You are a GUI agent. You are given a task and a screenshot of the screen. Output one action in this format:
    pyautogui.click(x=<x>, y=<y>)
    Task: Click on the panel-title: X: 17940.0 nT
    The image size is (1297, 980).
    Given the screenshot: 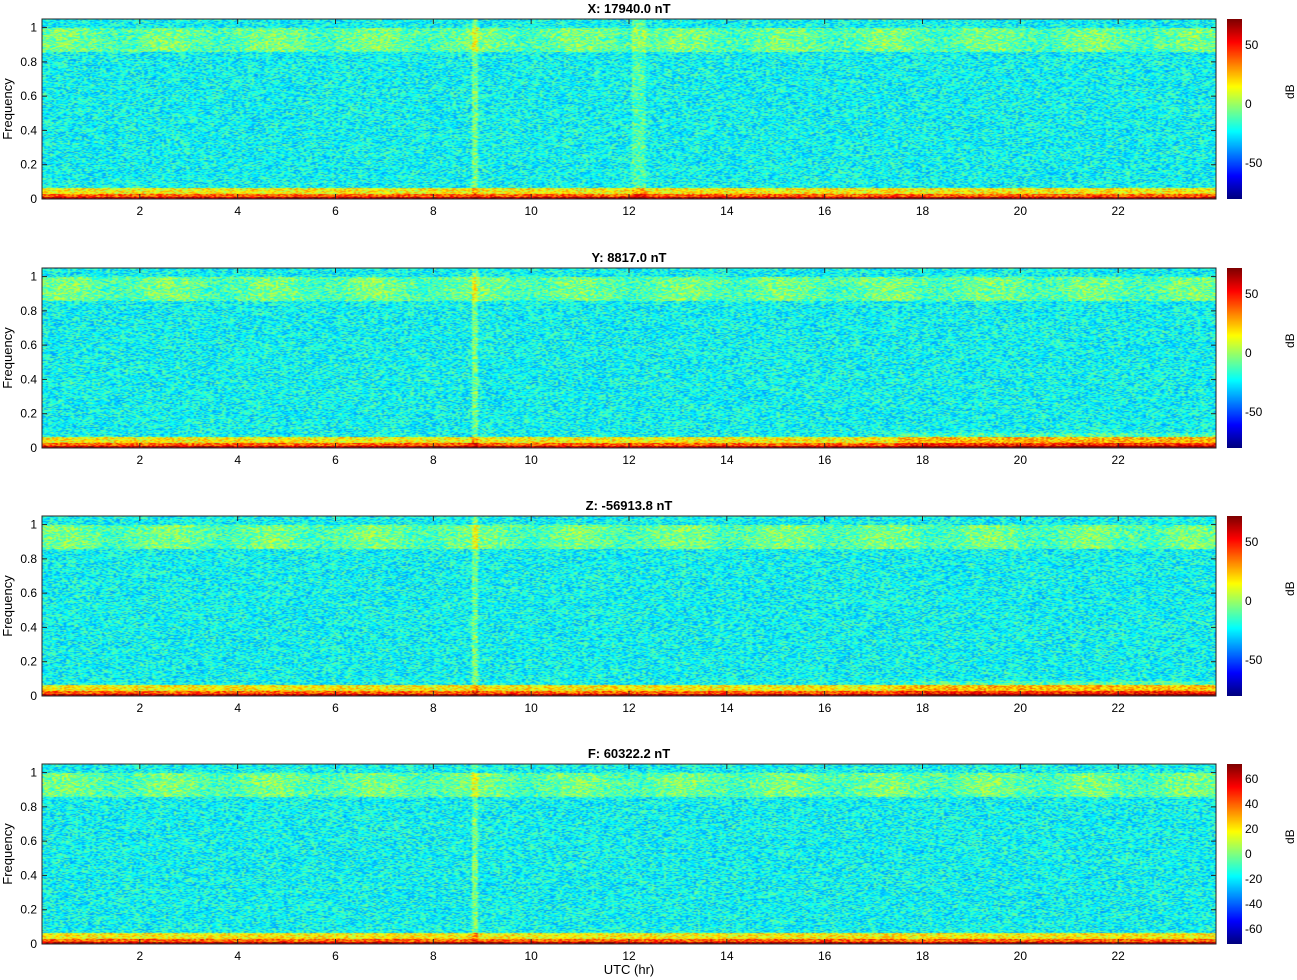 What is the action you would take?
    pyautogui.click(x=629, y=8)
    